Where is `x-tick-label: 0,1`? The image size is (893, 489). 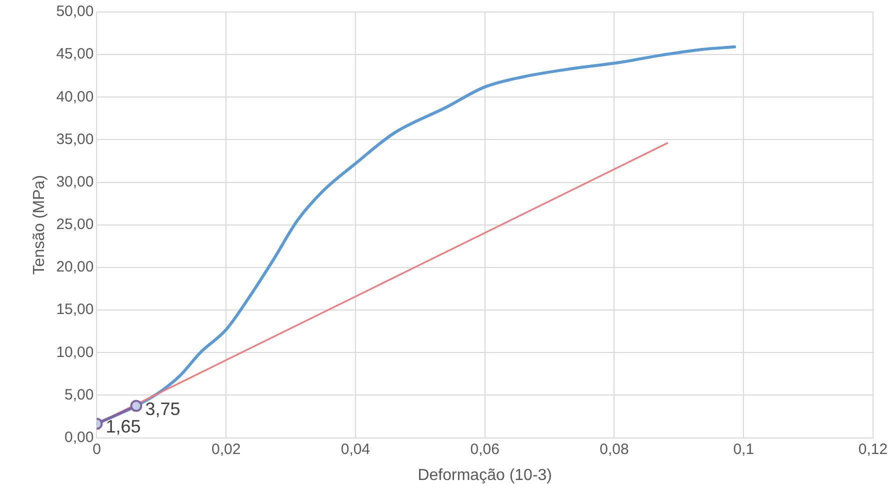
x-tick-label: 0,1 is located at coordinates (743, 449).